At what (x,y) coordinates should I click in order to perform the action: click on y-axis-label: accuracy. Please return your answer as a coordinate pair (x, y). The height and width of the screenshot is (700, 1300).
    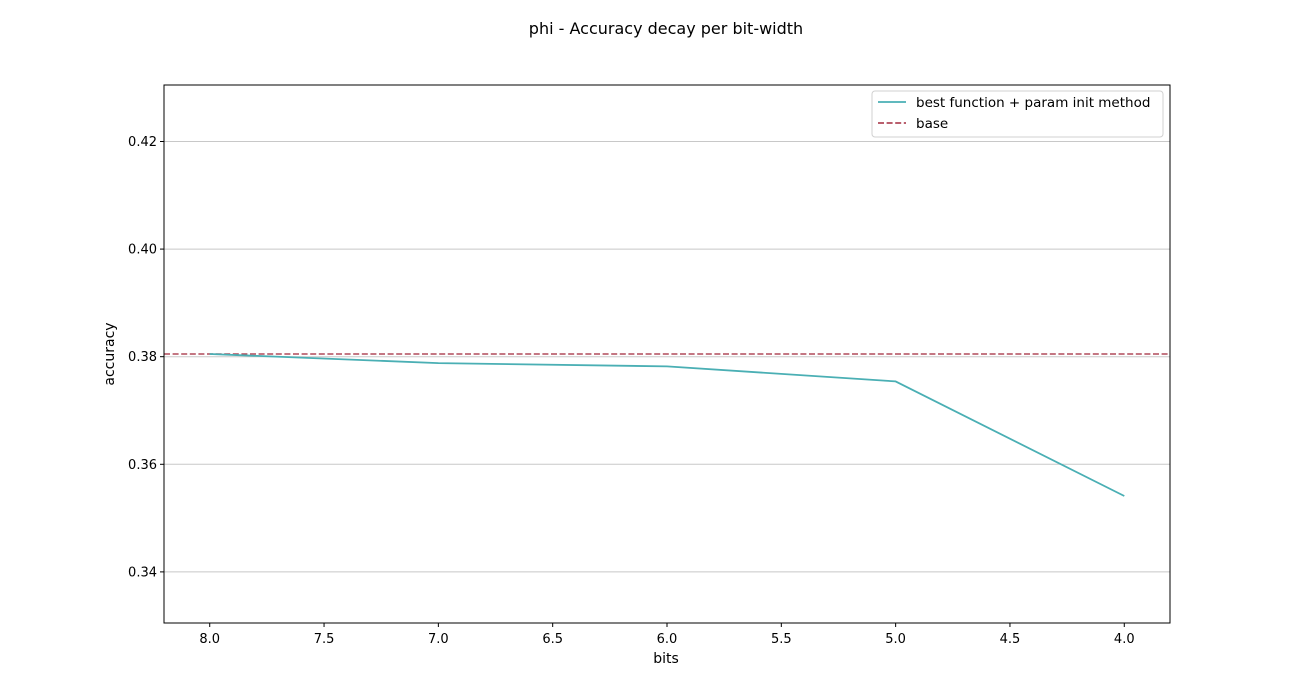
    Looking at the image, I should click on (110, 353).